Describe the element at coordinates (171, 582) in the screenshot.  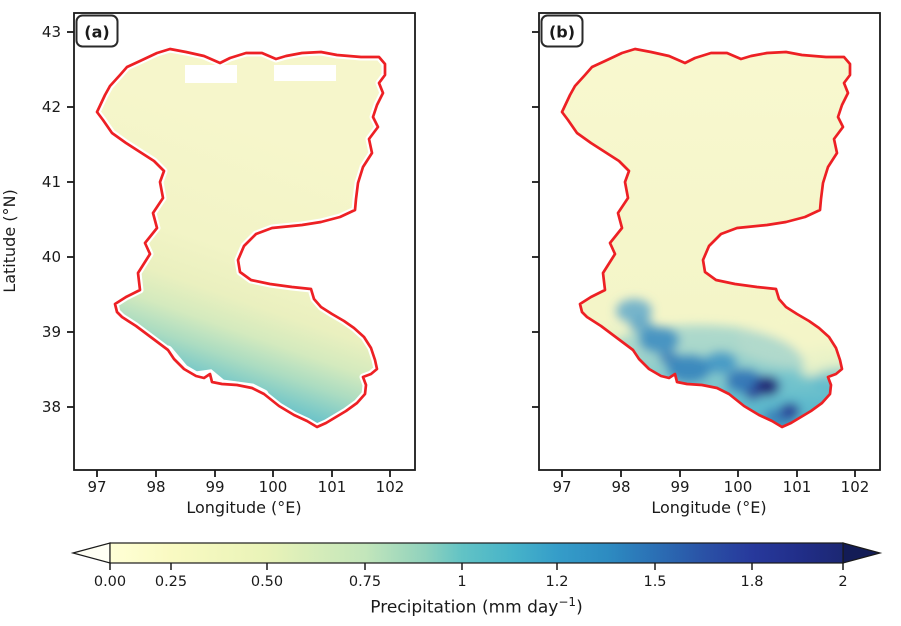
I see `colorbar-tick-label: 0.25` at that location.